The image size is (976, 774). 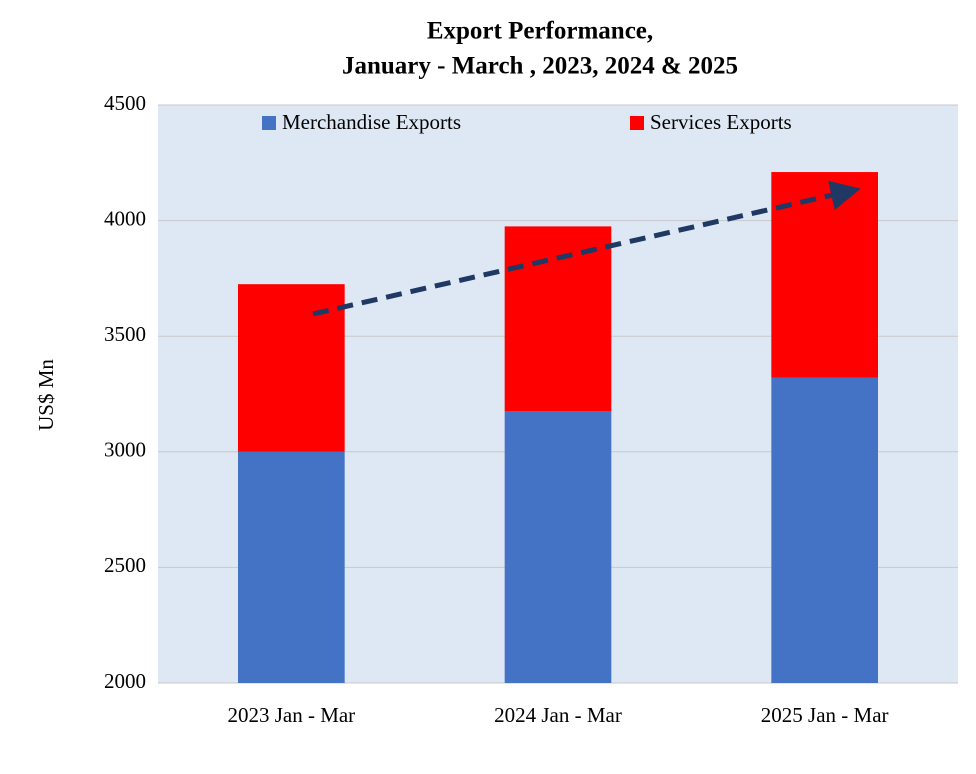 What do you see at coordinates (558, 715) in the screenshot?
I see `x-tick-label: 2024 Jan - Mar` at bounding box center [558, 715].